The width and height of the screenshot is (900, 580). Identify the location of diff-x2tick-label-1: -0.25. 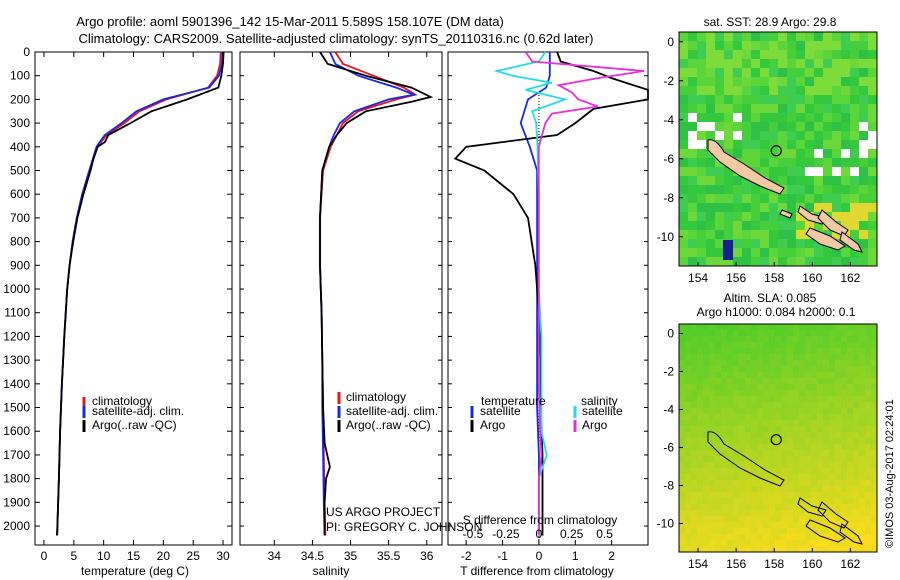
(506, 534).